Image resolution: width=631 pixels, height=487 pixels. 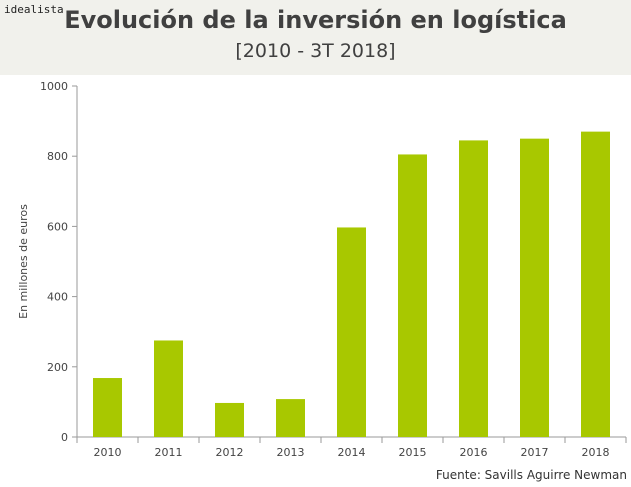 What do you see at coordinates (107, 407) in the screenshot?
I see `bar-2010` at bounding box center [107, 407].